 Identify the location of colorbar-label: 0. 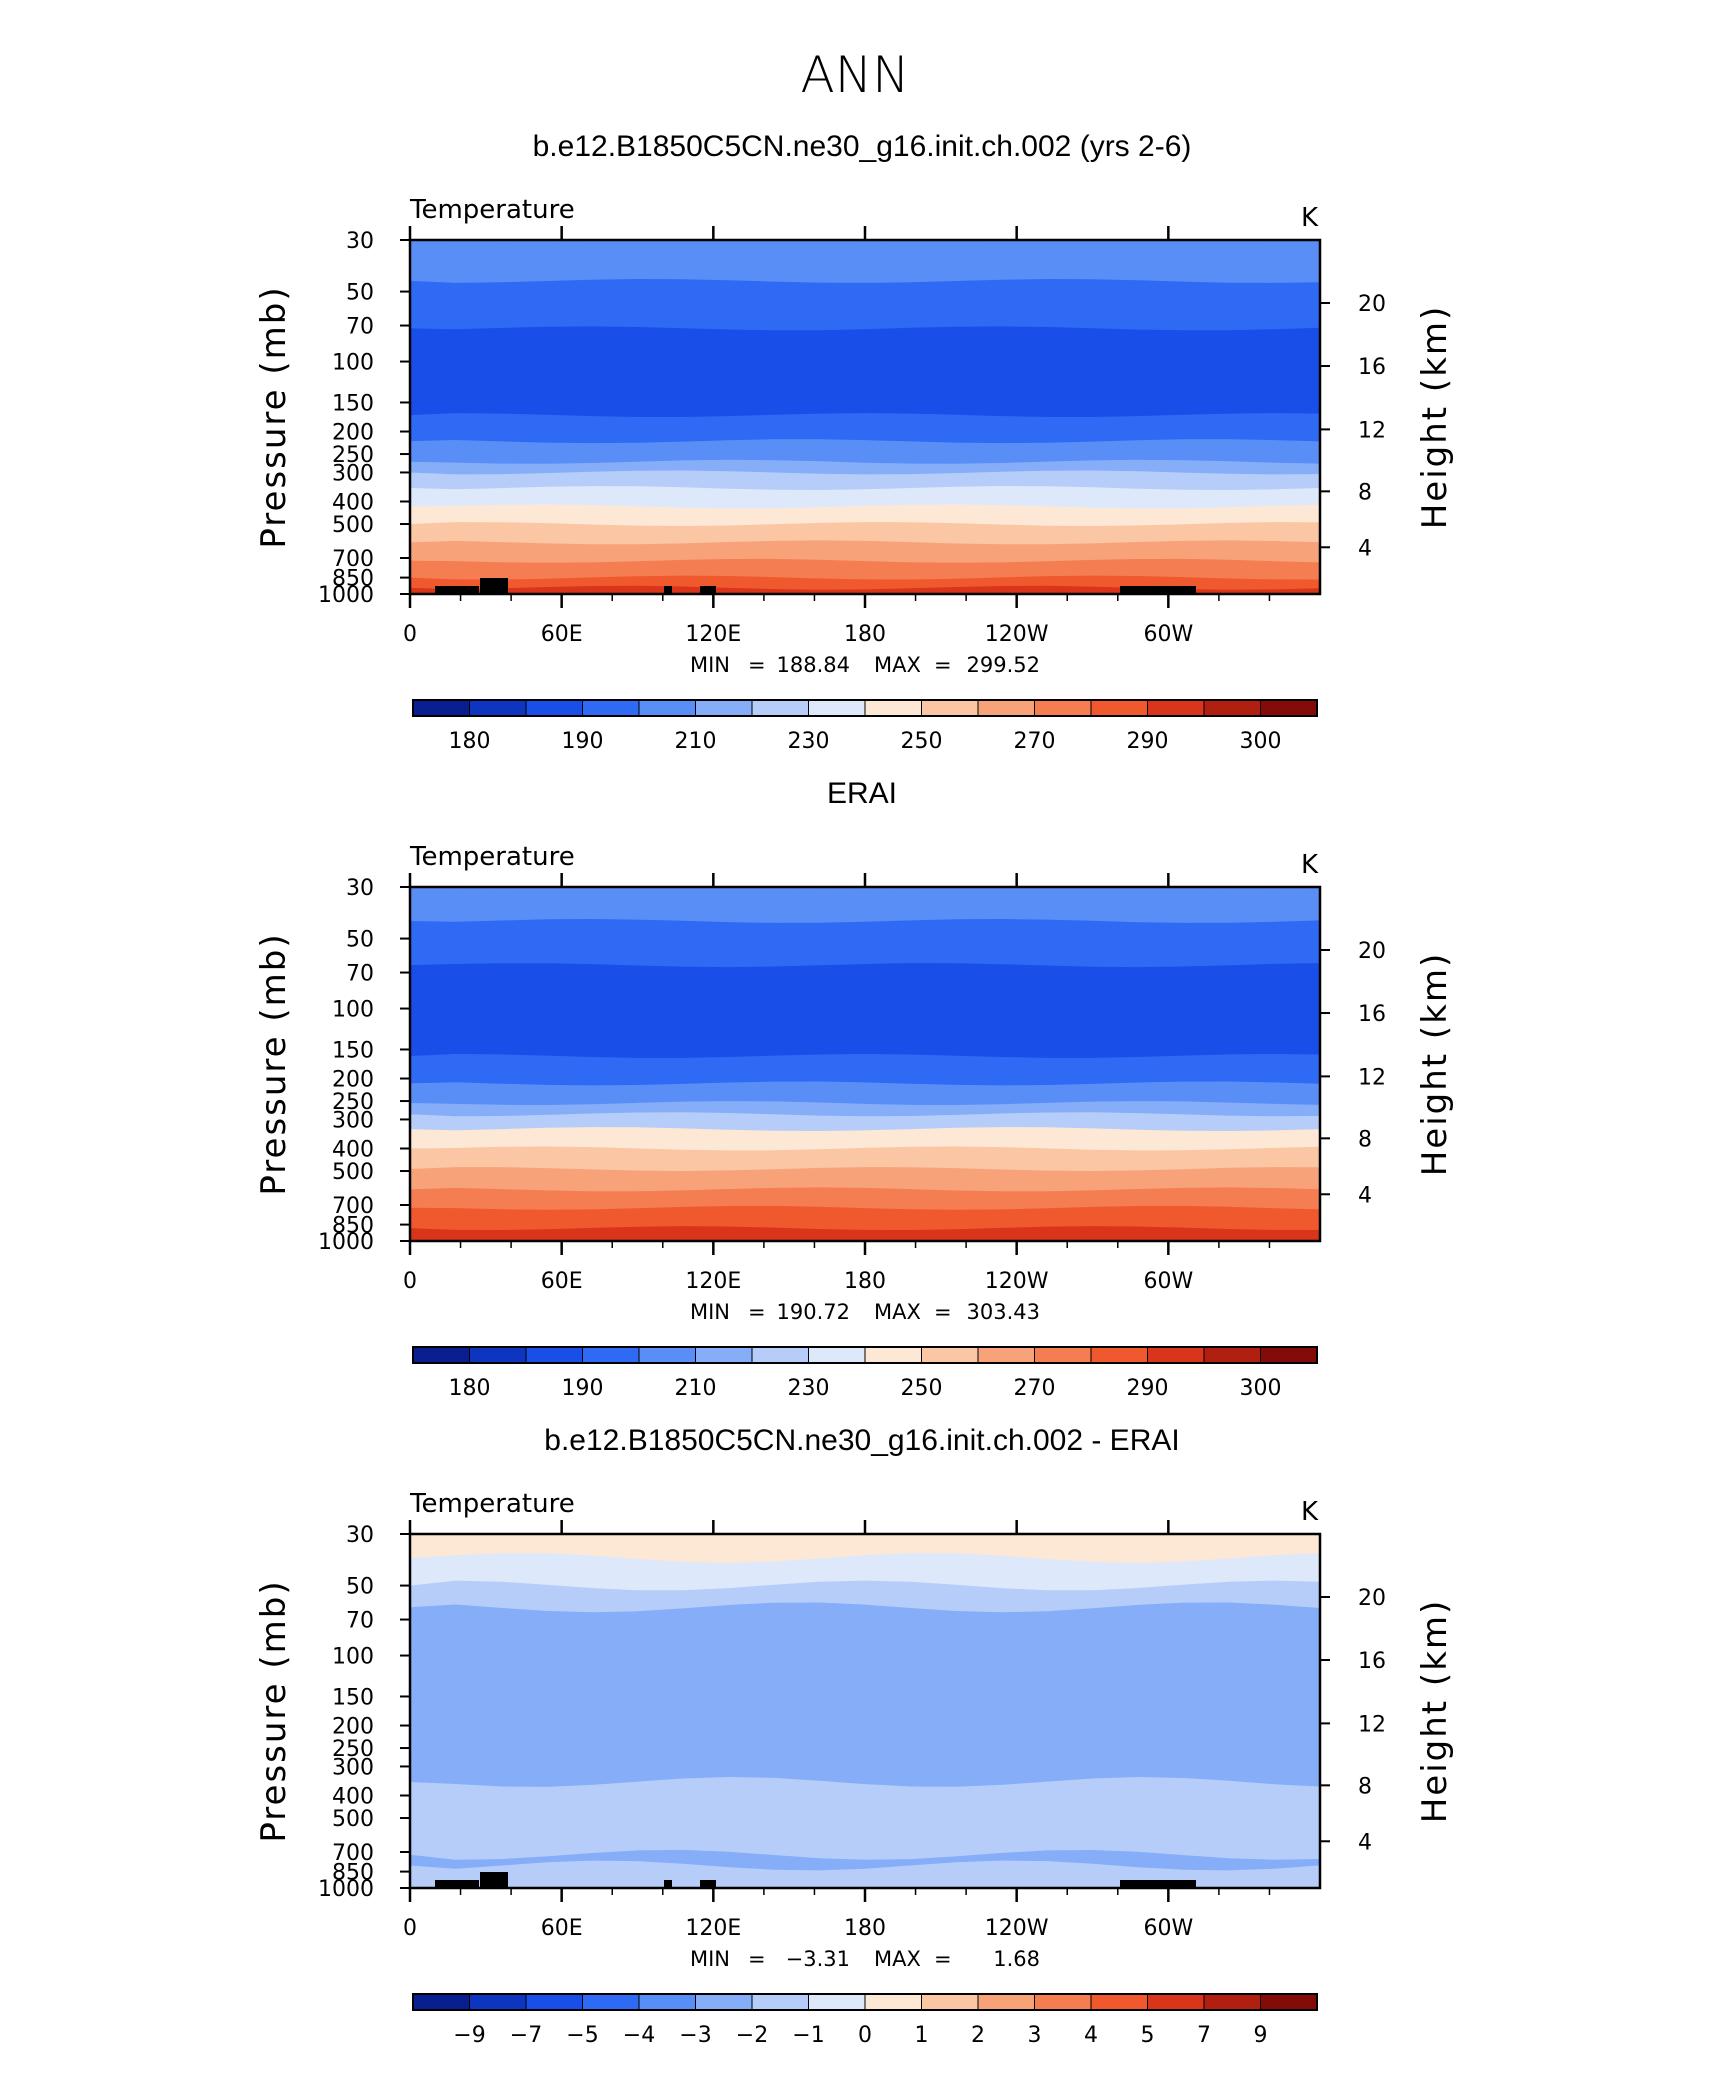
(865, 2035).